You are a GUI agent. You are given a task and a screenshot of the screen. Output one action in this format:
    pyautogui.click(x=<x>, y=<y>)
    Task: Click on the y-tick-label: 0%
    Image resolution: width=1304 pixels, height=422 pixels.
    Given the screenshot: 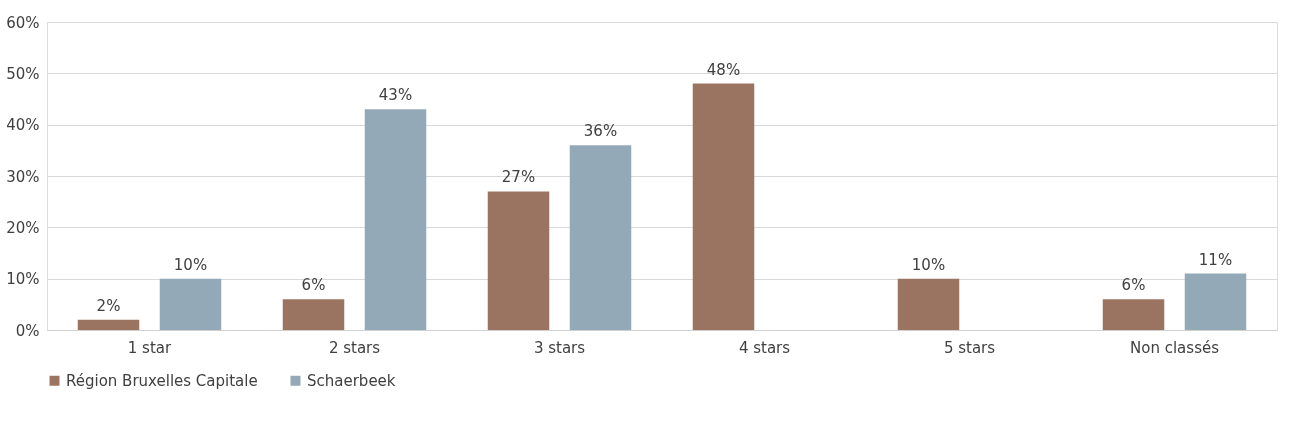 What is the action you would take?
    pyautogui.click(x=27, y=330)
    